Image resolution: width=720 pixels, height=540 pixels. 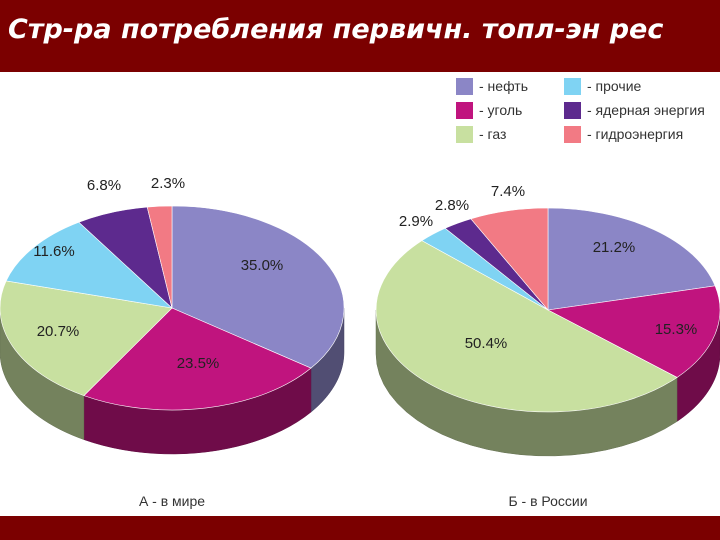 I want to click on pie-label-hydro: 2.3%, so click(x=168, y=183).